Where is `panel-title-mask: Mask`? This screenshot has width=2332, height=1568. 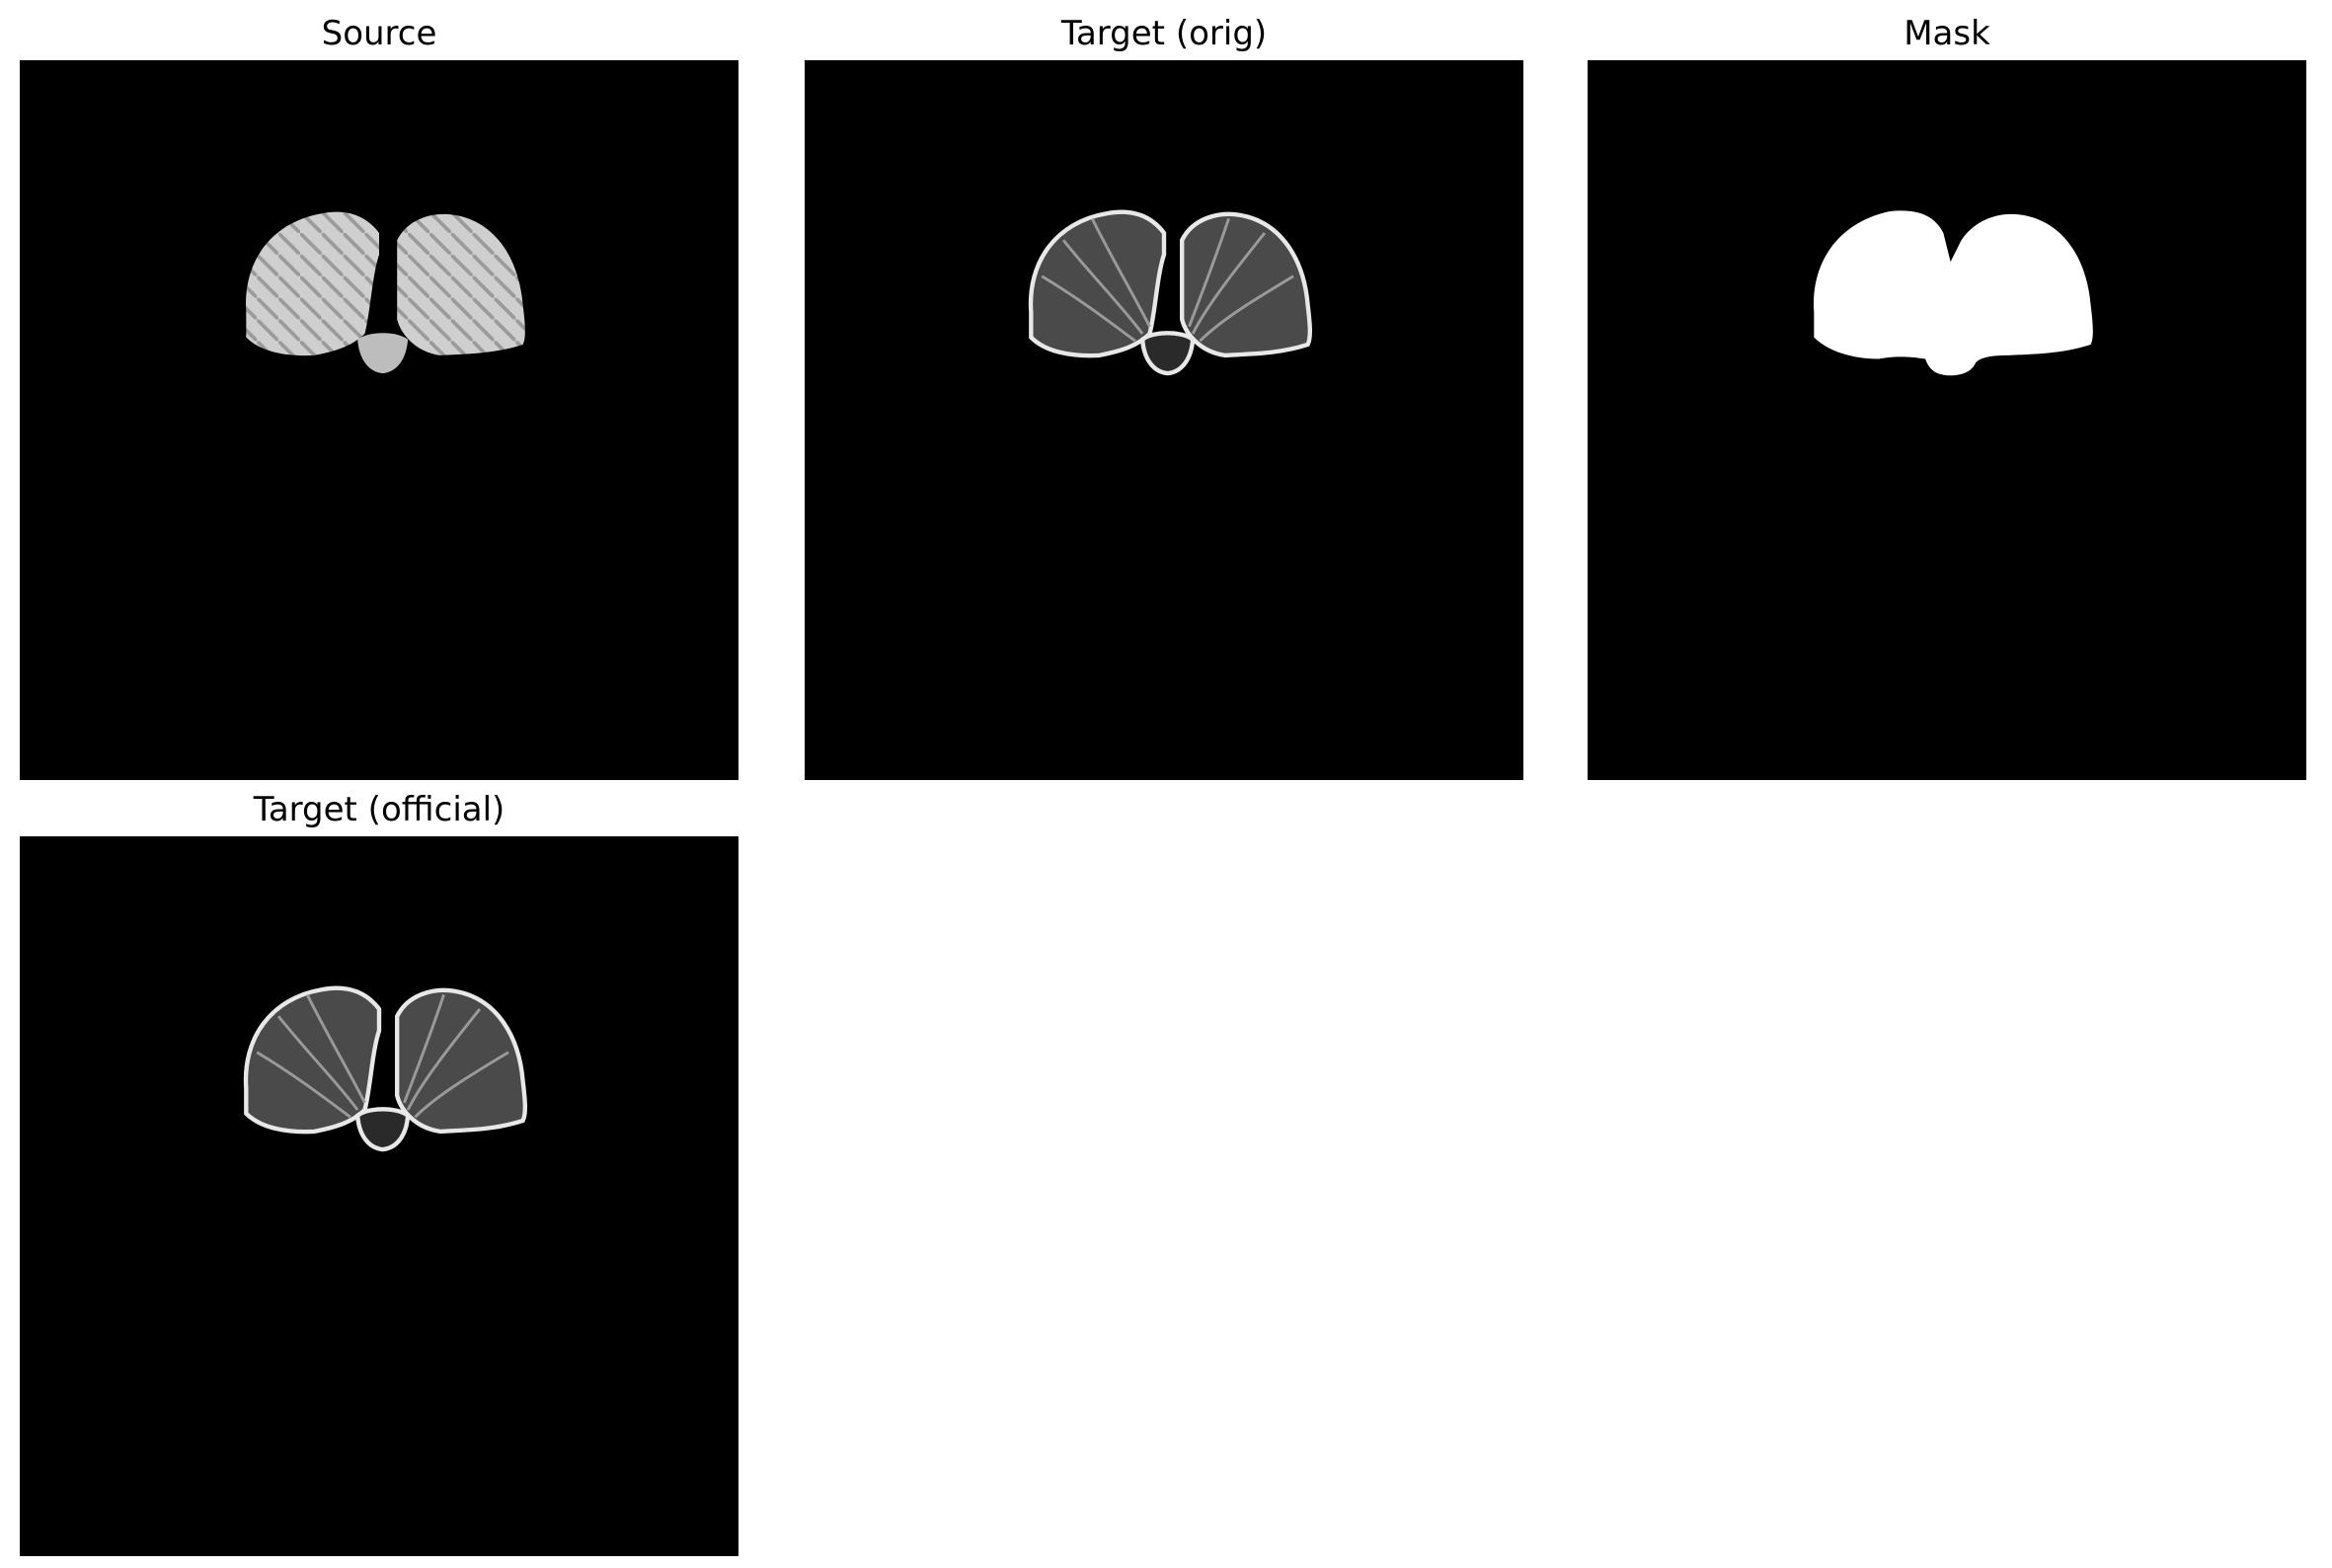
panel-title-mask: Mask is located at coordinates (1947, 34).